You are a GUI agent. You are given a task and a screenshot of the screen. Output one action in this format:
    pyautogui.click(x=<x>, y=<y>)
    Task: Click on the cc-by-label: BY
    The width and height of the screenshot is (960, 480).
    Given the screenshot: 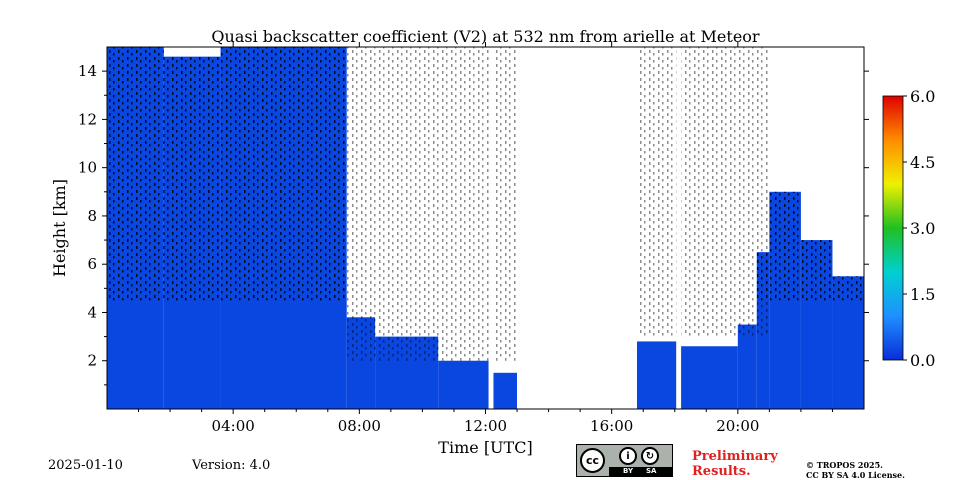 What is the action you would take?
    pyautogui.click(x=628, y=471)
    